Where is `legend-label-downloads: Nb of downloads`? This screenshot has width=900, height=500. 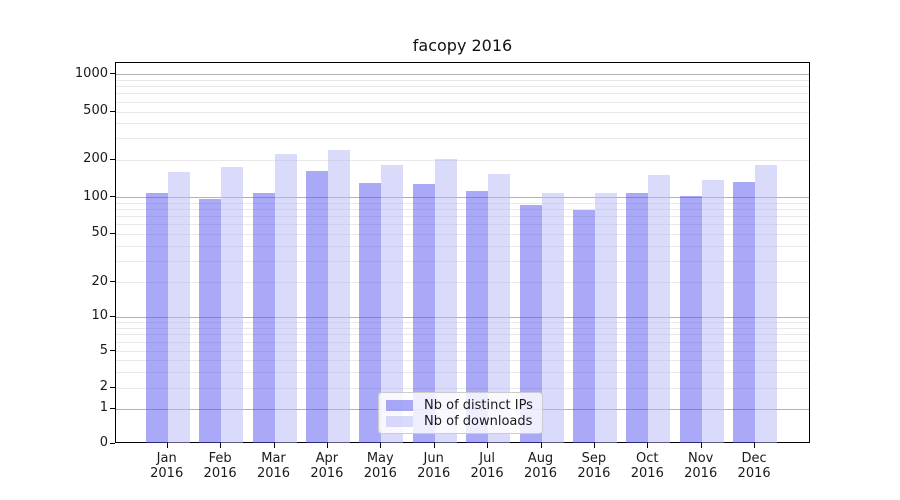 legend-label-downloads: Nb of downloads is located at coordinates (478, 421).